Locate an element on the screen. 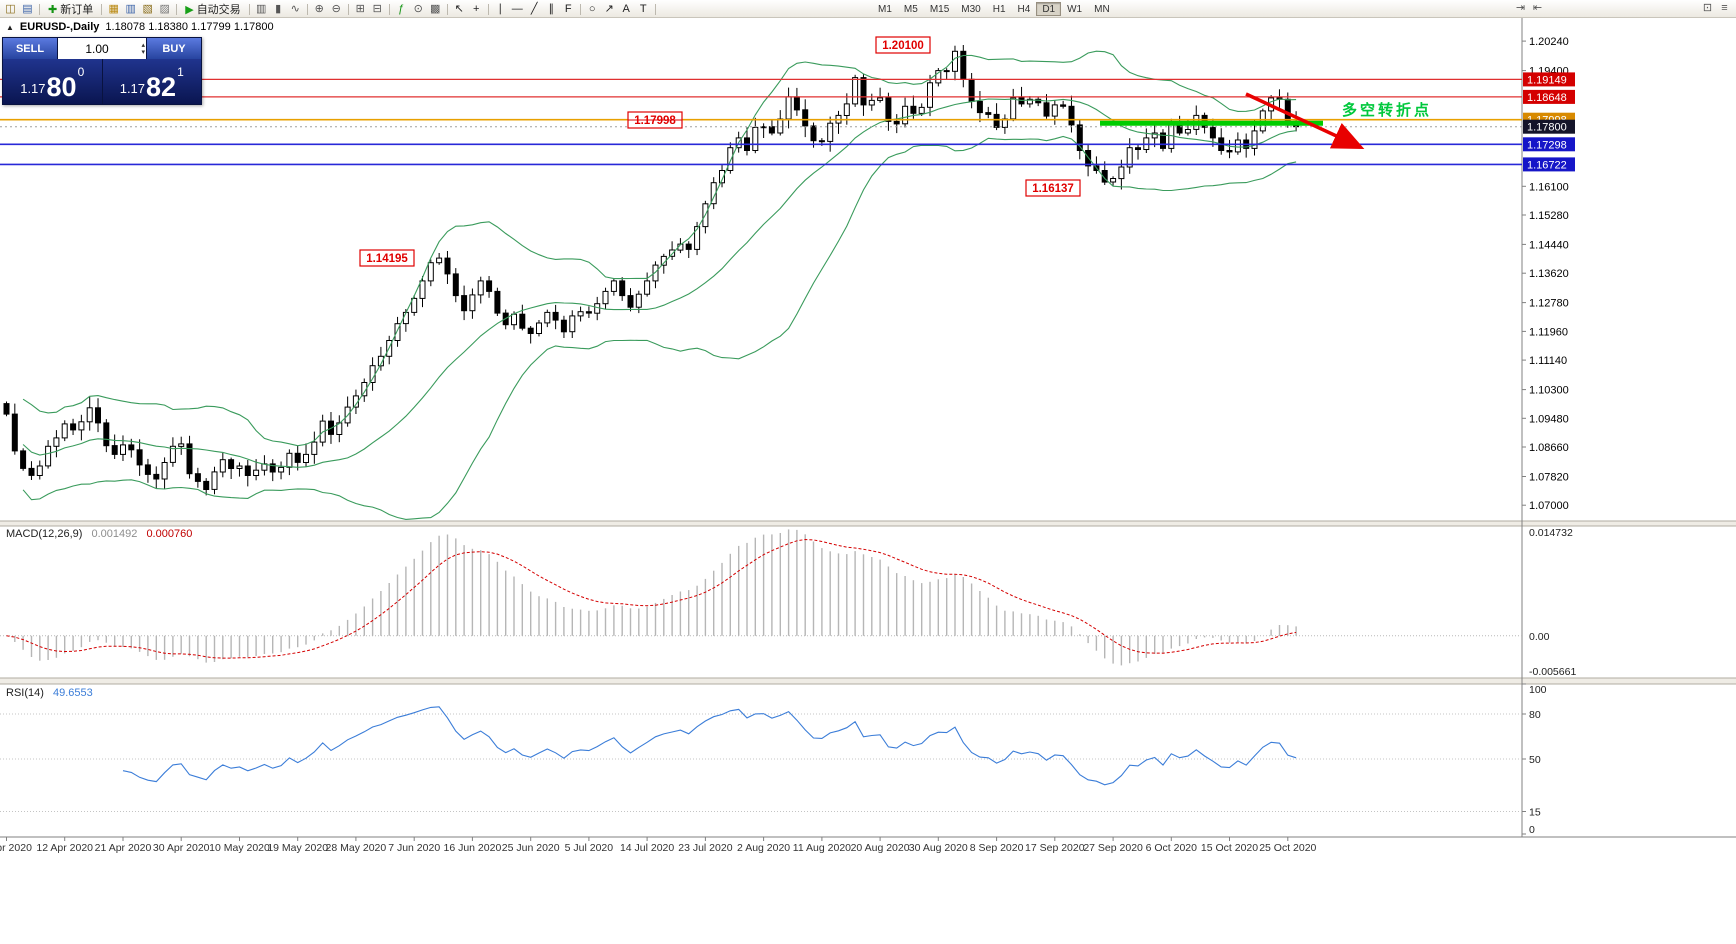 The height and width of the screenshot is (944, 1736). price-tick-label: 1.12780 is located at coordinates (1549, 304).